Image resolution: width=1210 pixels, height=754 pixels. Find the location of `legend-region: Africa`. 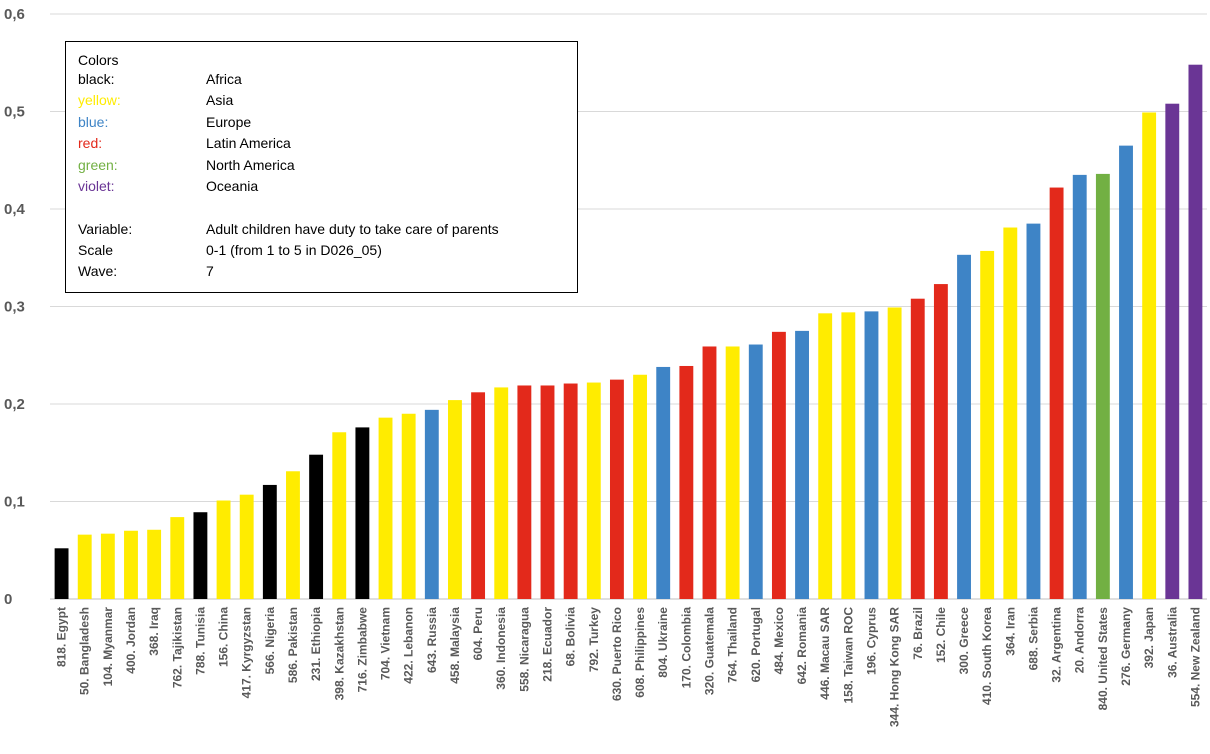

legend-region: Africa is located at coordinates (224, 79).